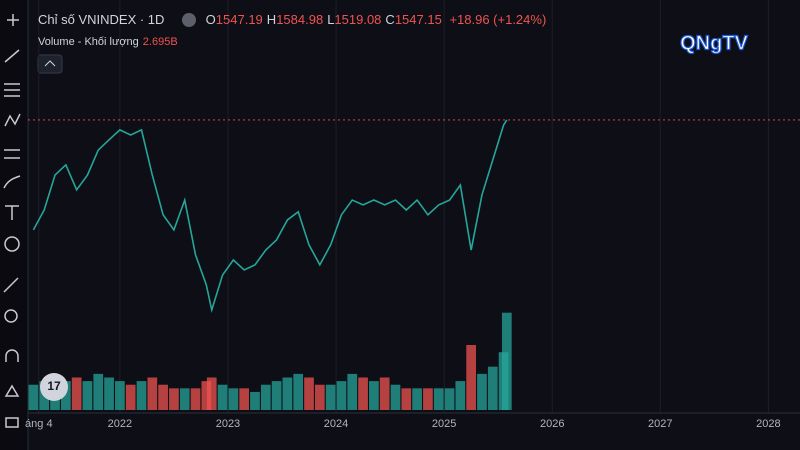 This screenshot has width=800, height=450. I want to click on line-tool, so click(12, 56).